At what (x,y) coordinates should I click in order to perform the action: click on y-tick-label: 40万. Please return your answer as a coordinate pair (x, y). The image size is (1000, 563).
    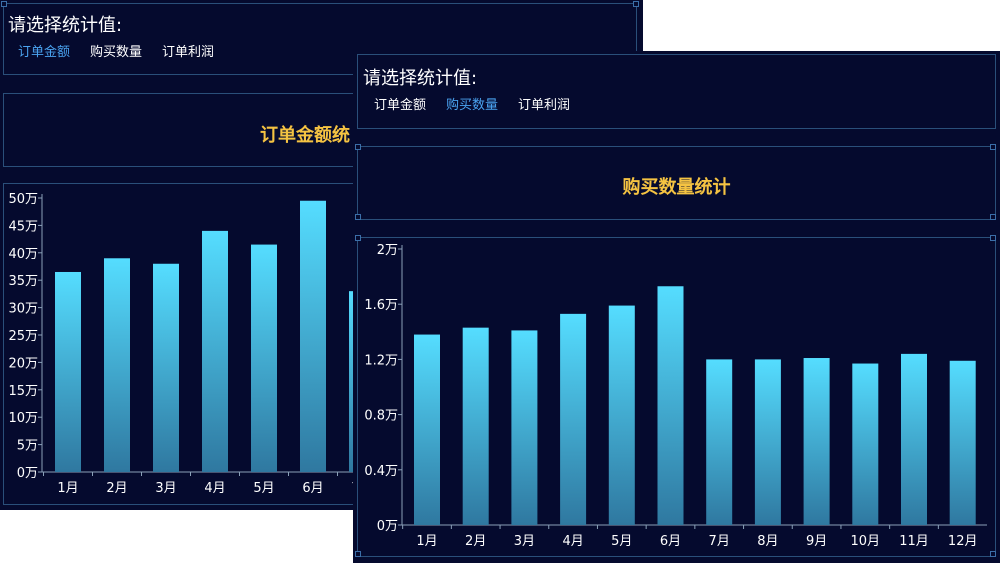
    Looking at the image, I should click on (23, 254).